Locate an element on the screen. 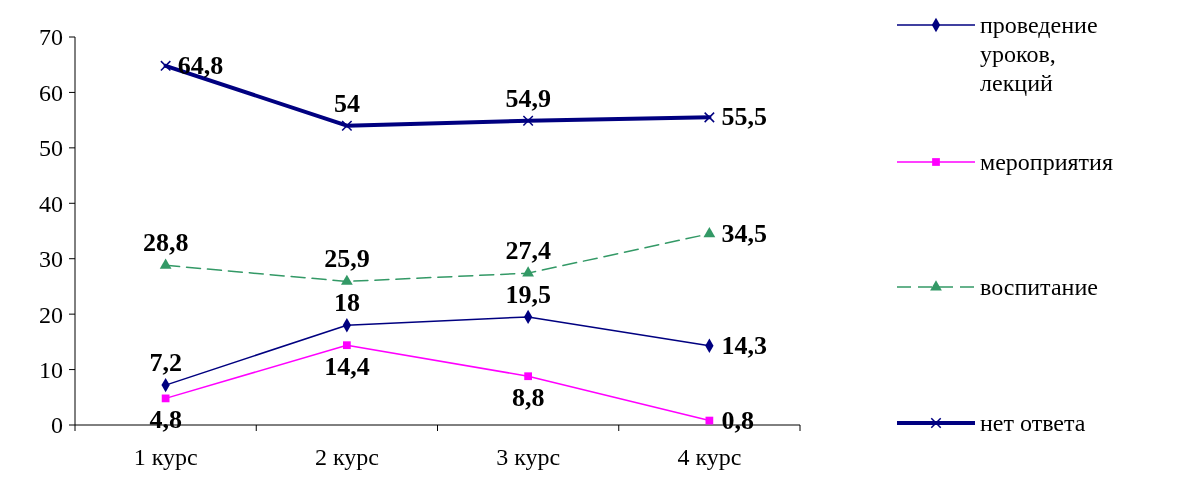  data-label: 27,4 is located at coordinates (528, 251).